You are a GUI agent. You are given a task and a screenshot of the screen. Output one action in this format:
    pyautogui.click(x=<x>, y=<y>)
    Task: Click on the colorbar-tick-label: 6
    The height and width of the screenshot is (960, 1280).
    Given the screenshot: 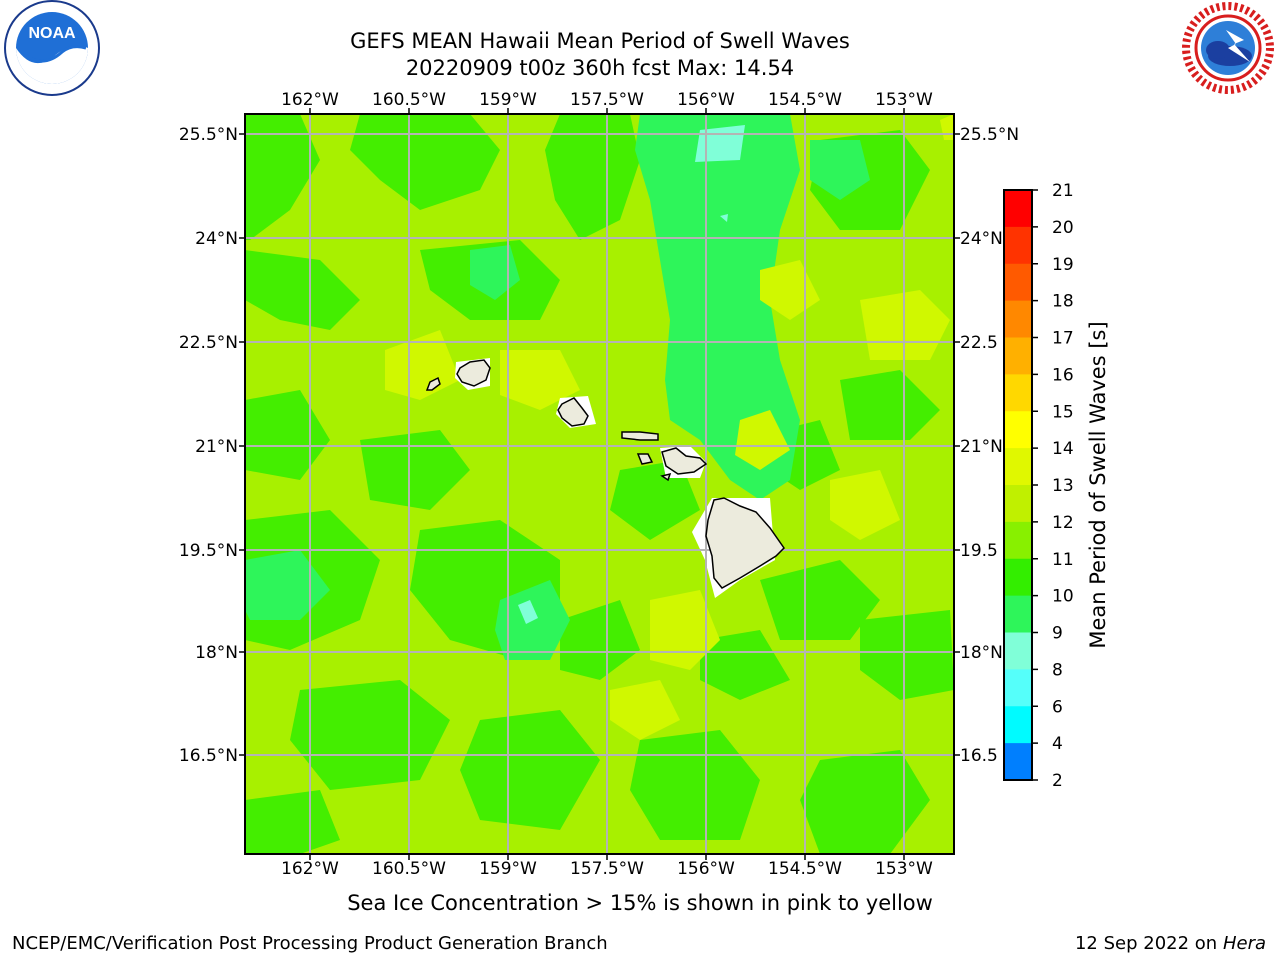 What is the action you would take?
    pyautogui.click(x=1057, y=707)
    